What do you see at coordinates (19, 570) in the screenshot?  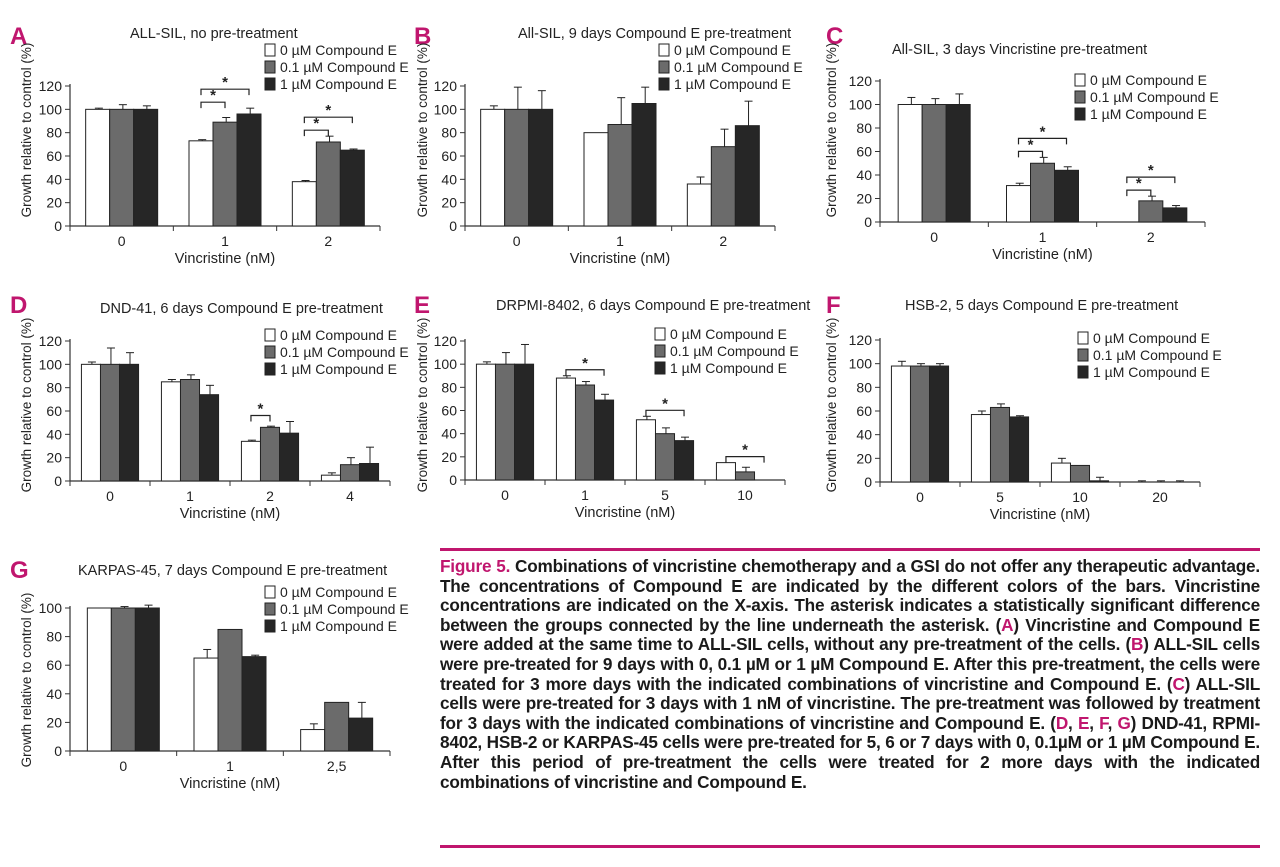 I see `panel-letter: G` at bounding box center [19, 570].